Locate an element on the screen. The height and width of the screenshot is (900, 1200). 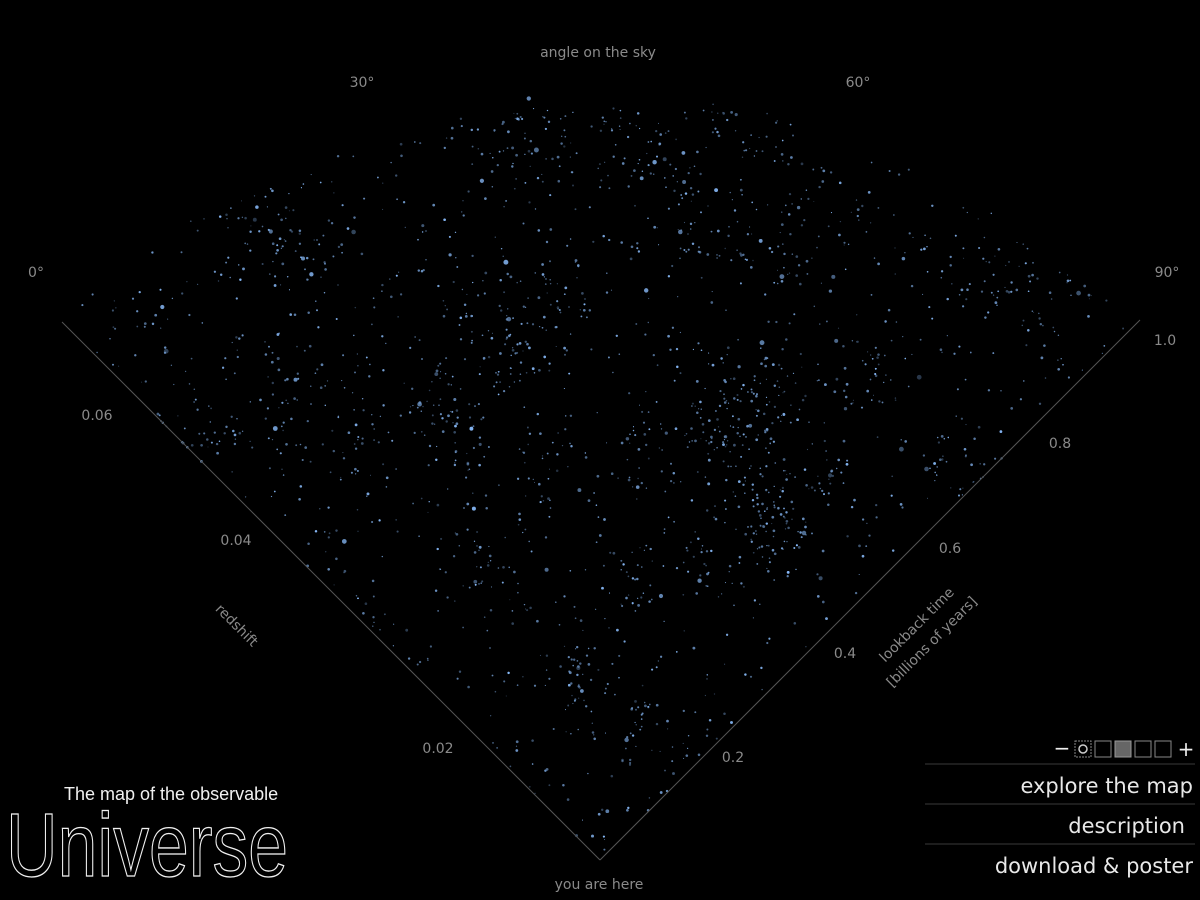
menu-item: explore the map is located at coordinates (1106, 786).